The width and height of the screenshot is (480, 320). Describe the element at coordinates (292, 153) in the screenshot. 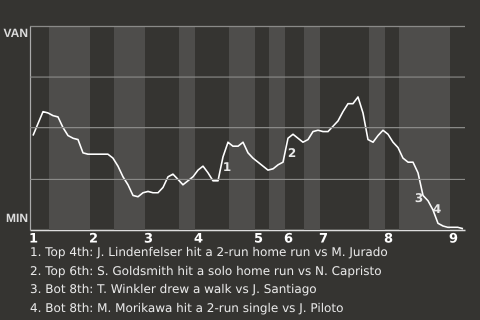

I see `annotation: 2` at that location.